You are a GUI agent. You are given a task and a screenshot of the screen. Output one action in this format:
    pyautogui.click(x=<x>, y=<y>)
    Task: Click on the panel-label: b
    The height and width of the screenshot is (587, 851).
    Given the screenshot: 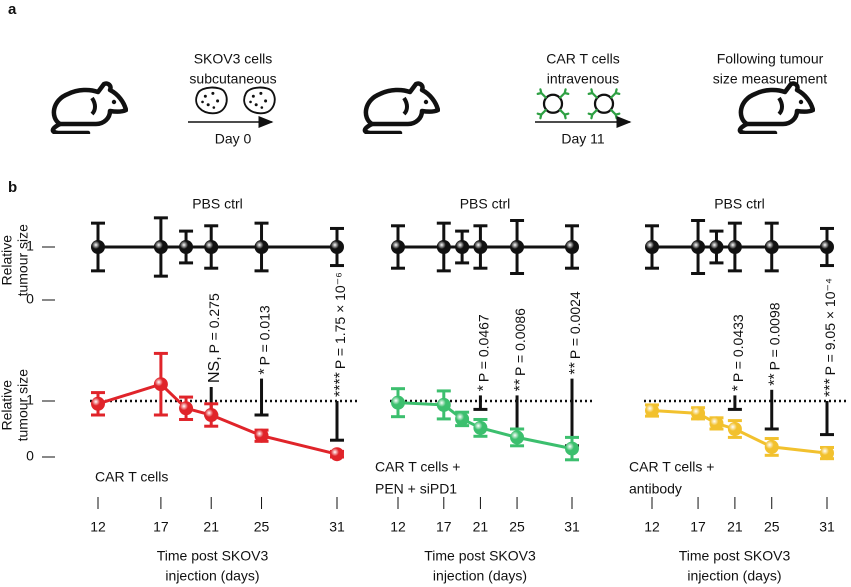 What is the action you would take?
    pyautogui.click(x=12, y=187)
    